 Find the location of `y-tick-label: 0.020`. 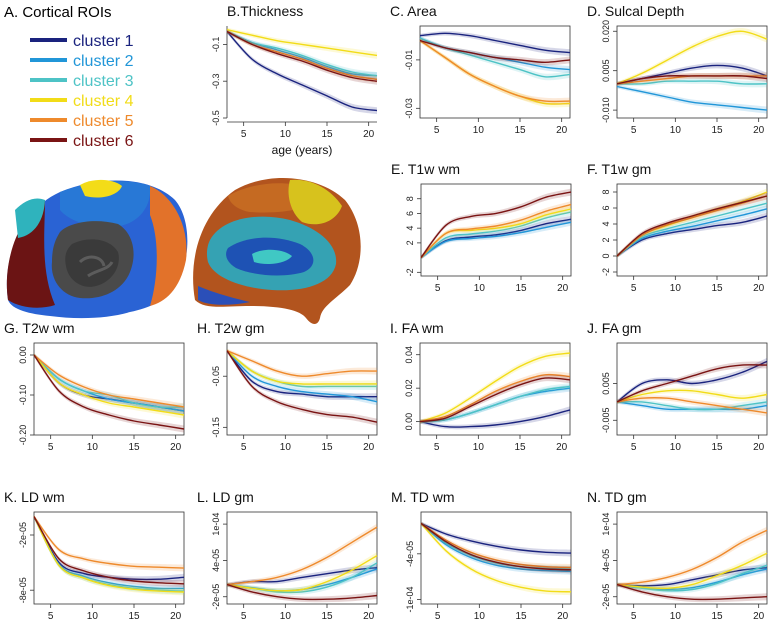

y-tick-label: 0.020 is located at coordinates (606, 31).